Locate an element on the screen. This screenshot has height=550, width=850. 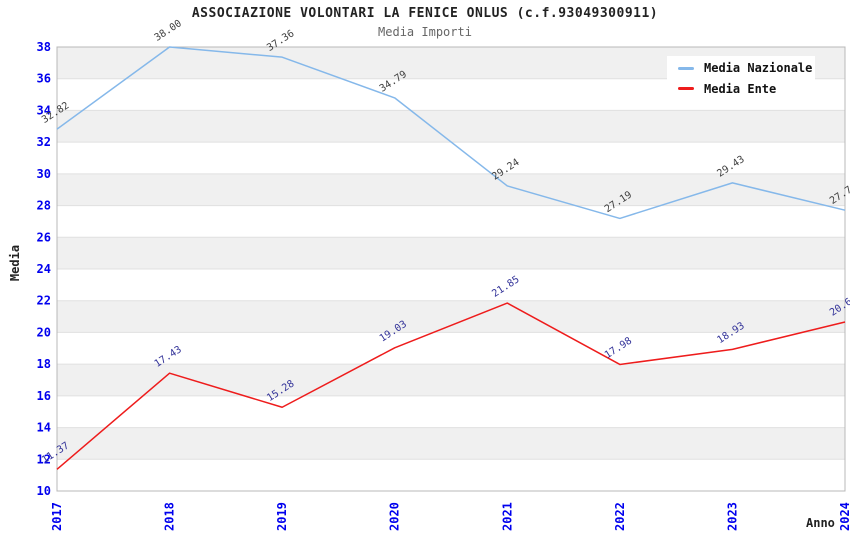
y-tick-label: 20 is located at coordinates (44, 332).